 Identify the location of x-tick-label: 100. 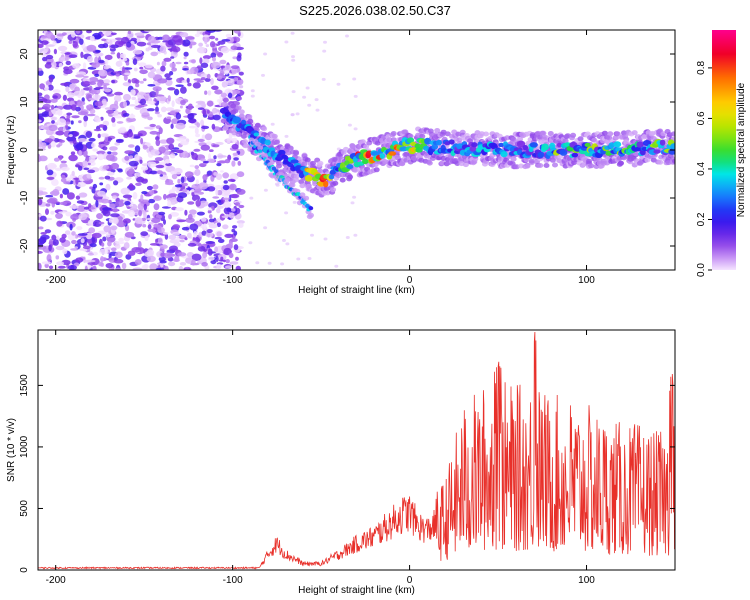
(586, 280).